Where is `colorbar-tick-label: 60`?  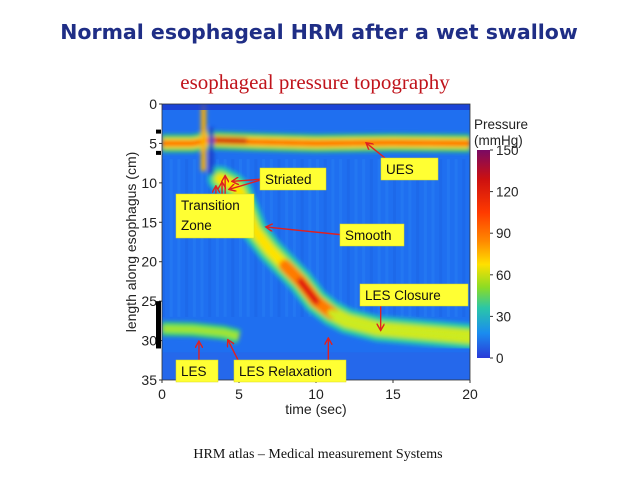 colorbar-tick-label: 60 is located at coordinates (503, 275).